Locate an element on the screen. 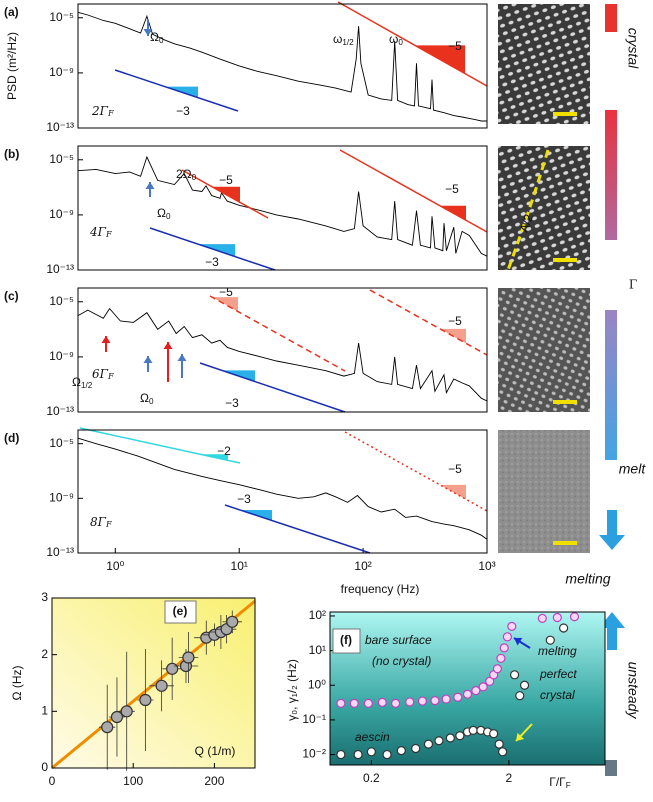 The width and height of the screenshot is (653, 802). x-axis-label-sub: F is located at coordinates (568, 785).